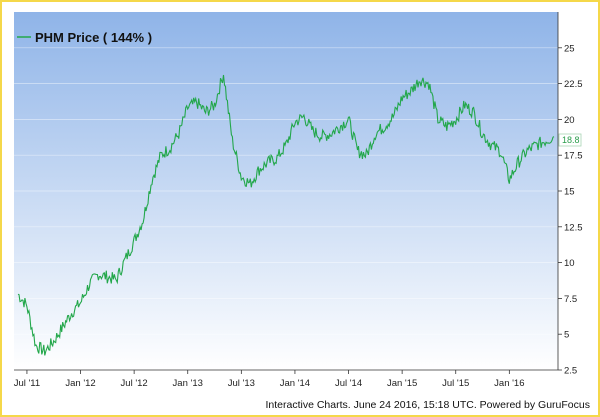 The height and width of the screenshot is (417, 600). I want to click on x-tick-label: Jan '13, so click(188, 383).